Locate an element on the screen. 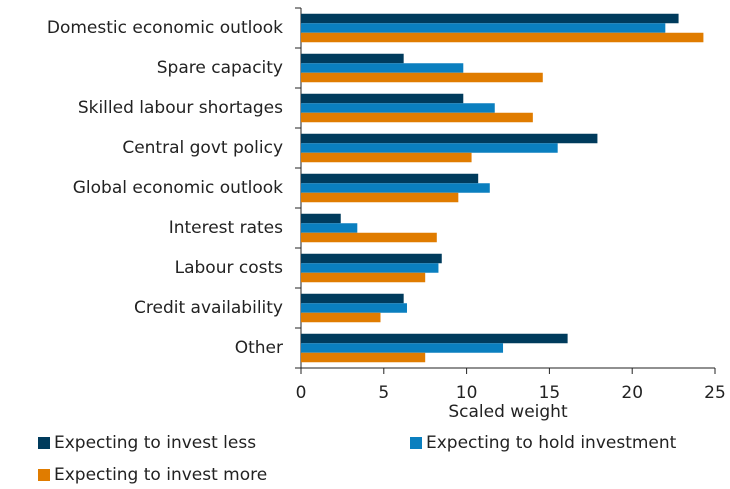 This screenshot has width=730, height=489. legend-label: Expecting to invest less is located at coordinates (155, 443).